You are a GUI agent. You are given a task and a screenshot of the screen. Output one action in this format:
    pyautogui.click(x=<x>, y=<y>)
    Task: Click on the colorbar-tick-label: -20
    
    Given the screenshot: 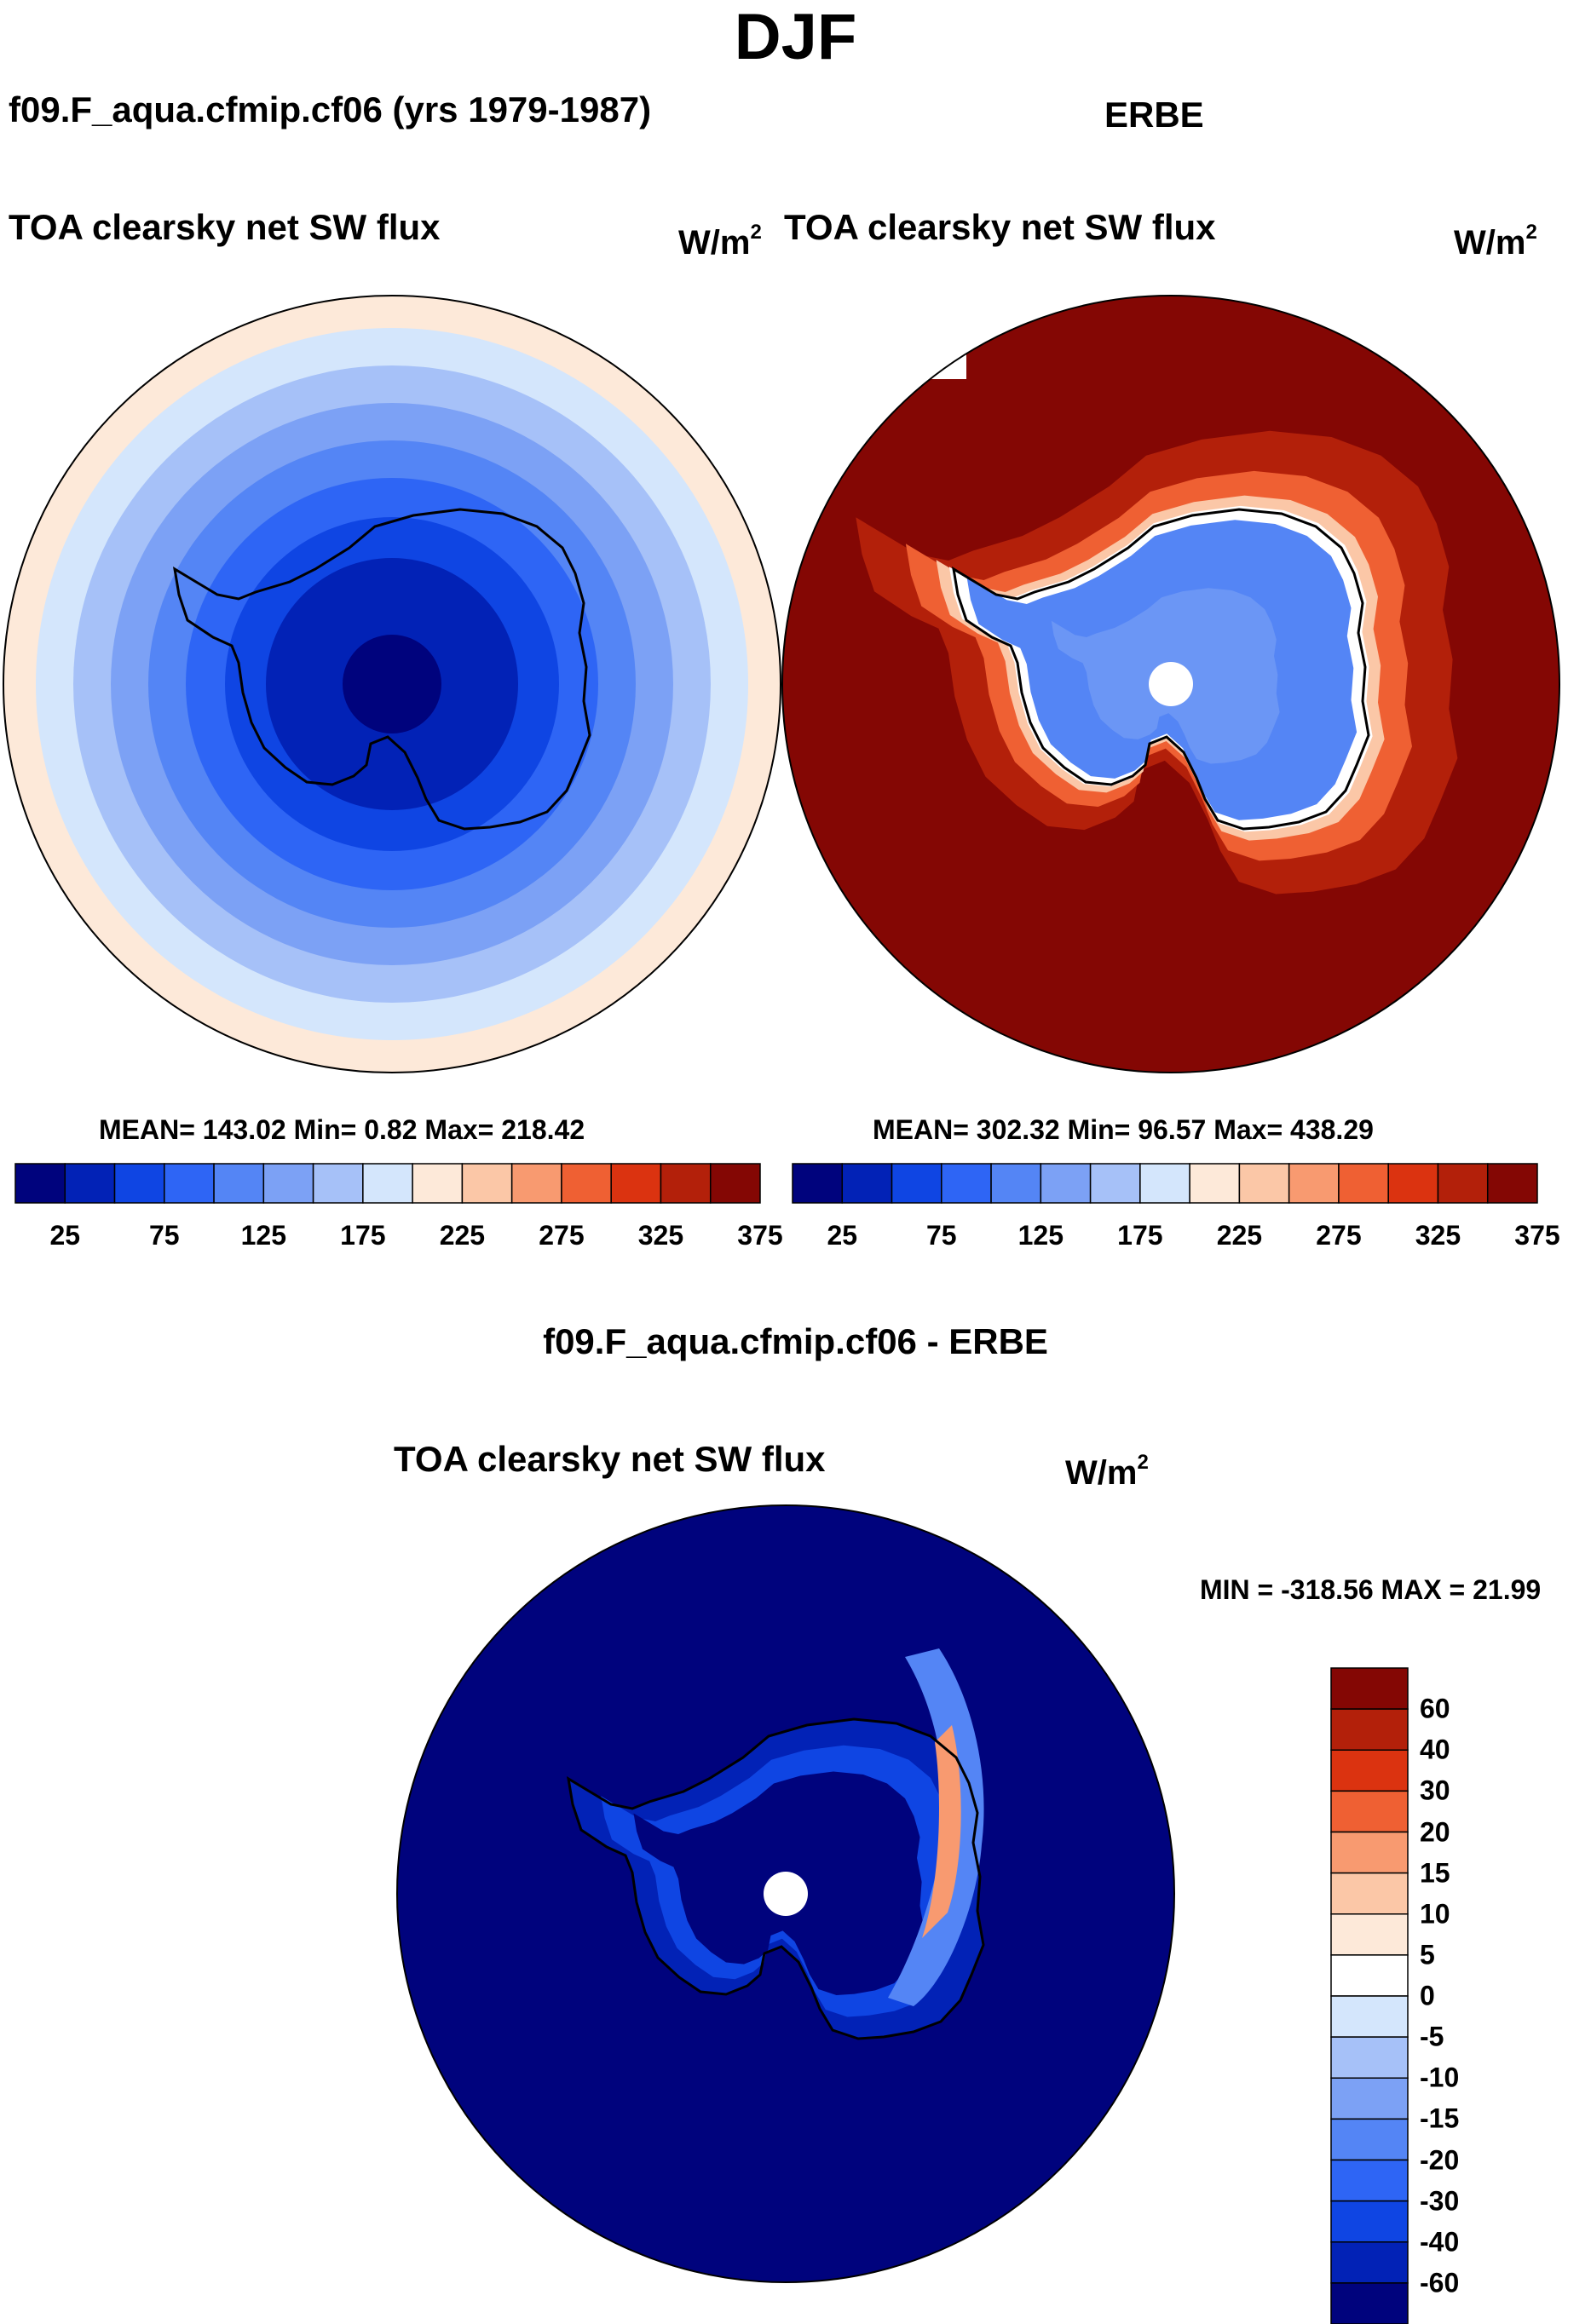 What is the action you would take?
    pyautogui.click(x=1440, y=2159)
    